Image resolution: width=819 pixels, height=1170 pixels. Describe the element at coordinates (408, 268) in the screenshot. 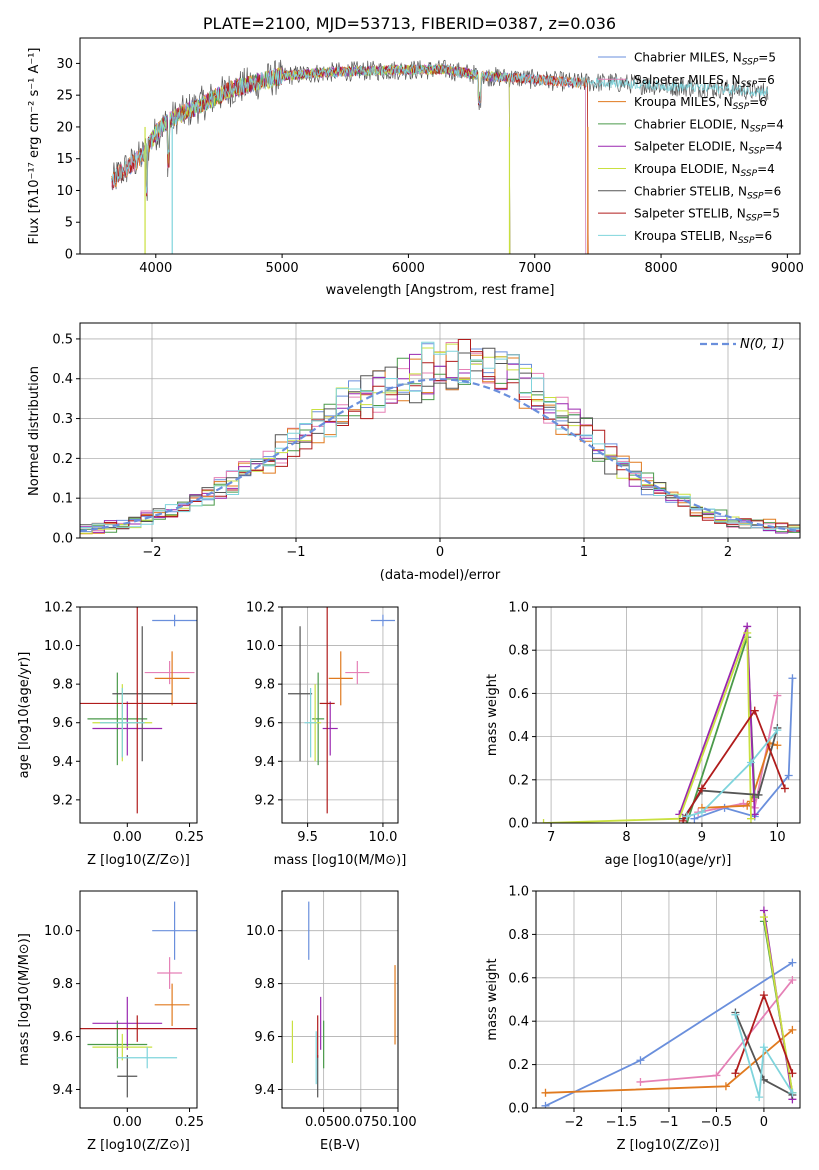

I see `x-tick-label: 6000` at that location.